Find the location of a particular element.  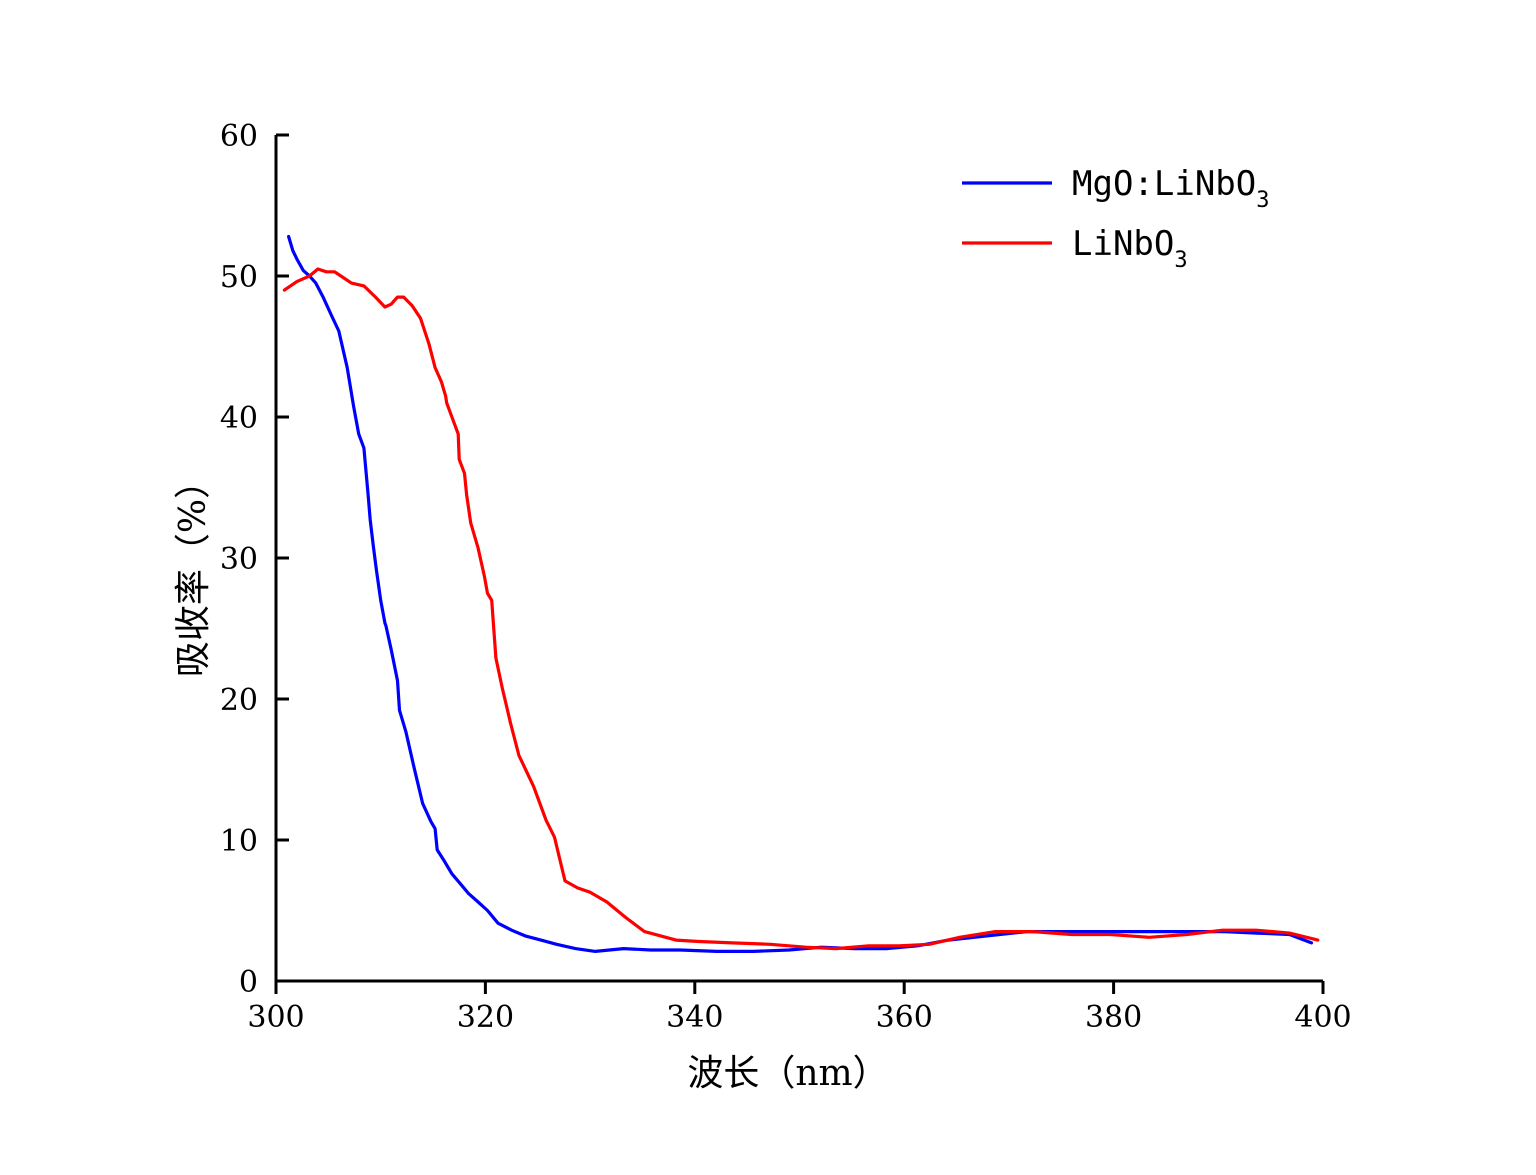

legend-label-main: MgO:LiNbO is located at coordinates (1164, 184).